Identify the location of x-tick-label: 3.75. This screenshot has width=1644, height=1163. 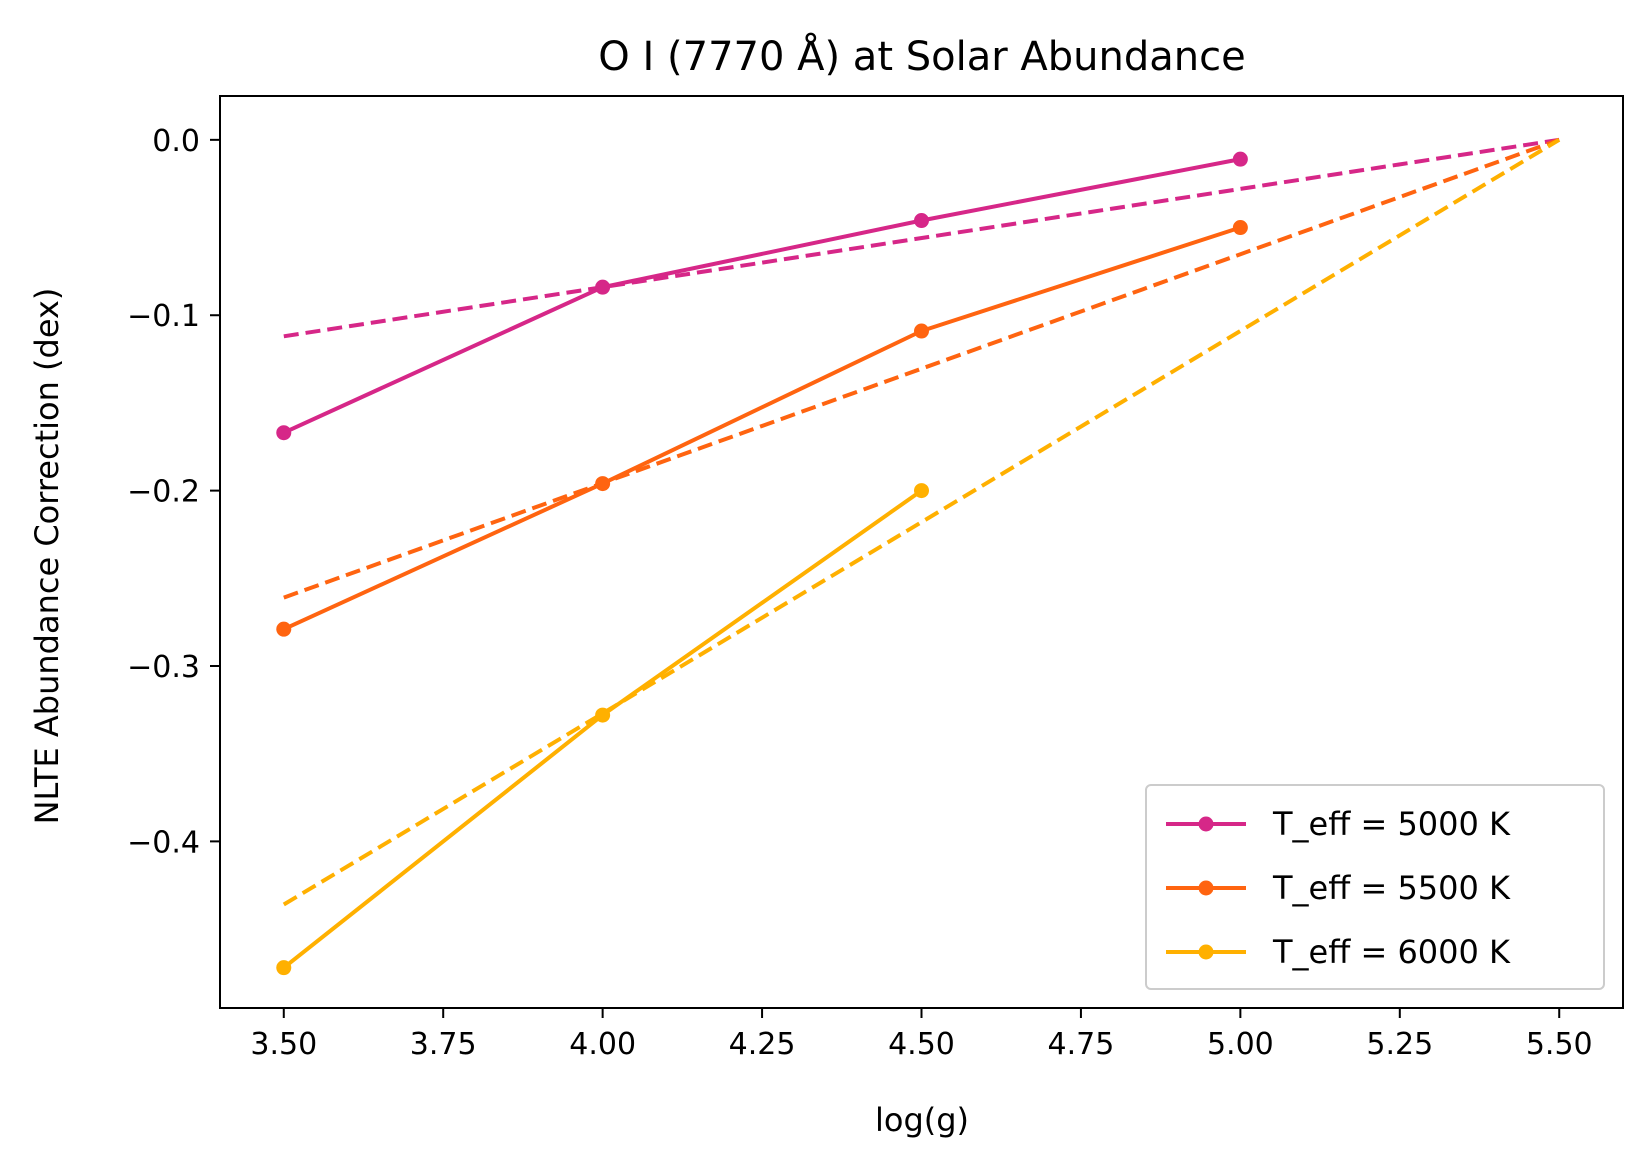
(443, 1044).